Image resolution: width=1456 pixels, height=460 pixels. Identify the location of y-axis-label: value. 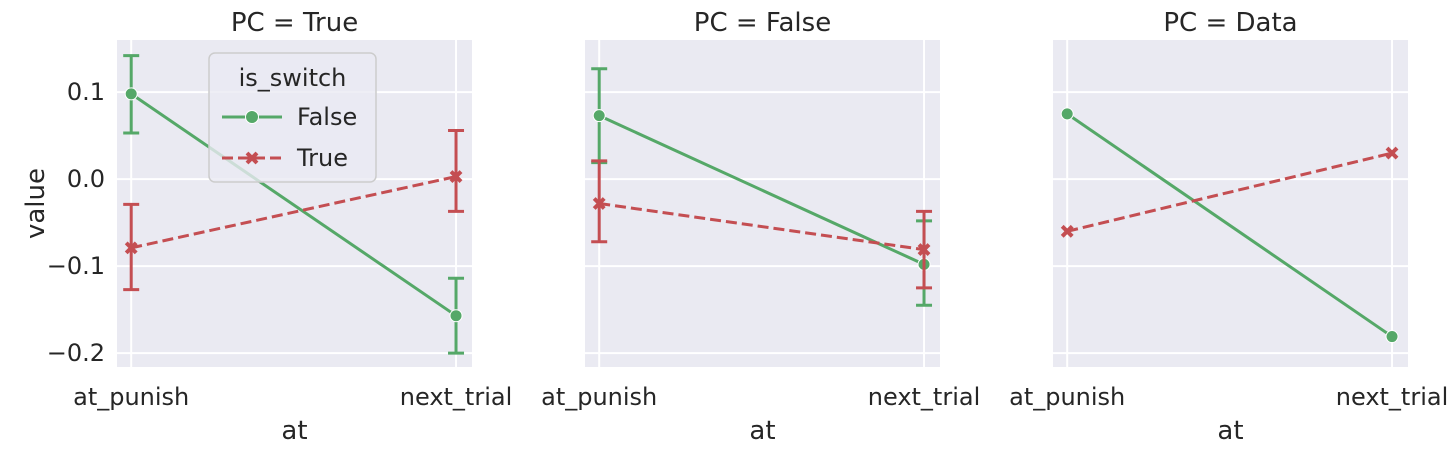
(36, 203).